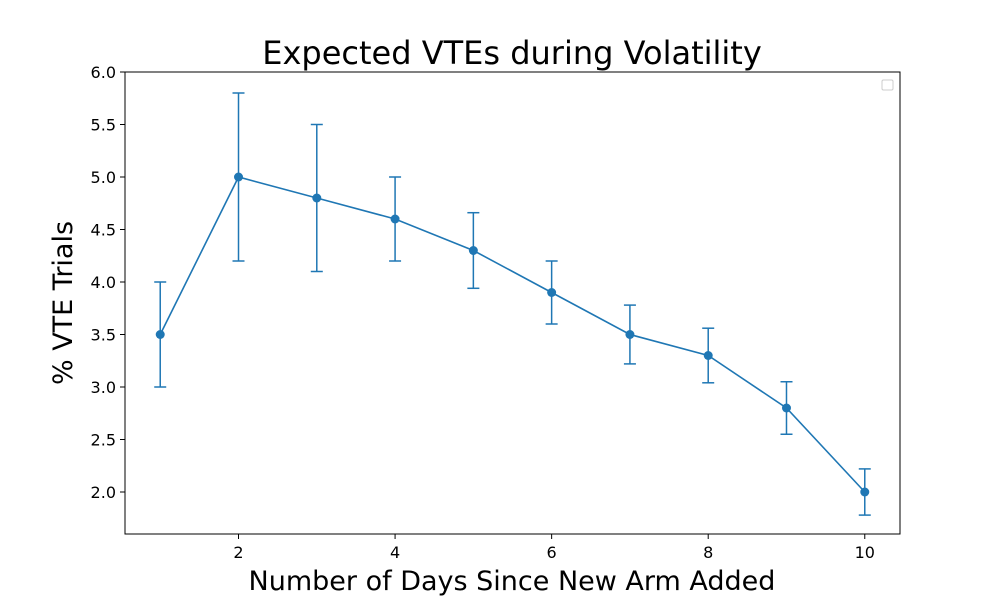 This screenshot has width=1000, height=600. Describe the element at coordinates (552, 552) in the screenshot. I see `x-tick-label: 6` at that location.